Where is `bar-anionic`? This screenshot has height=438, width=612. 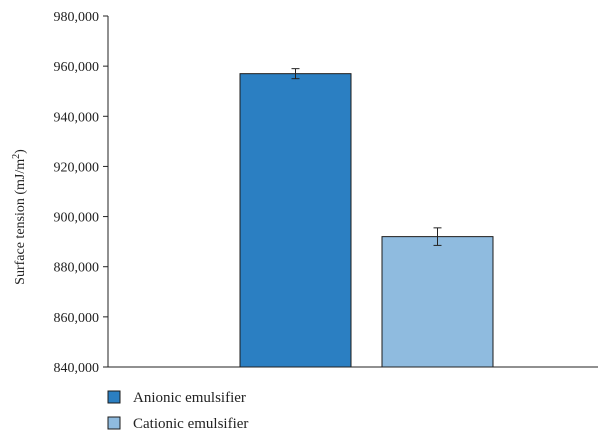 bar-anionic is located at coordinates (295, 220).